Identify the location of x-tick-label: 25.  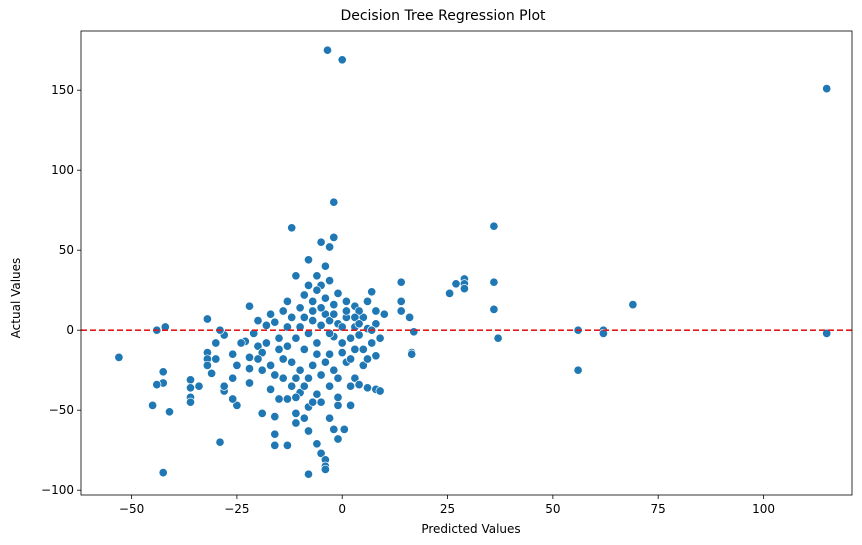
(447, 509).